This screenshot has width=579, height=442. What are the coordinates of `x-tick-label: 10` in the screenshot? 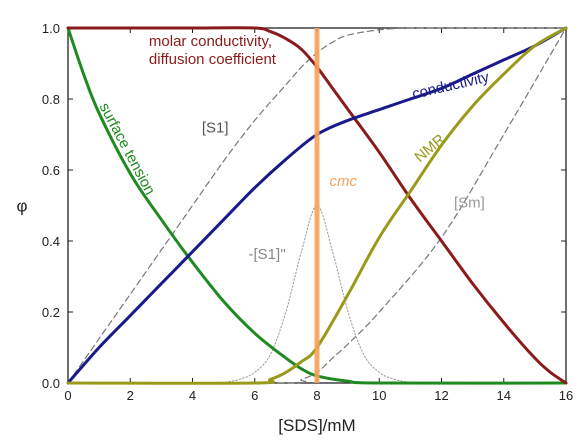 It's located at (379, 395).